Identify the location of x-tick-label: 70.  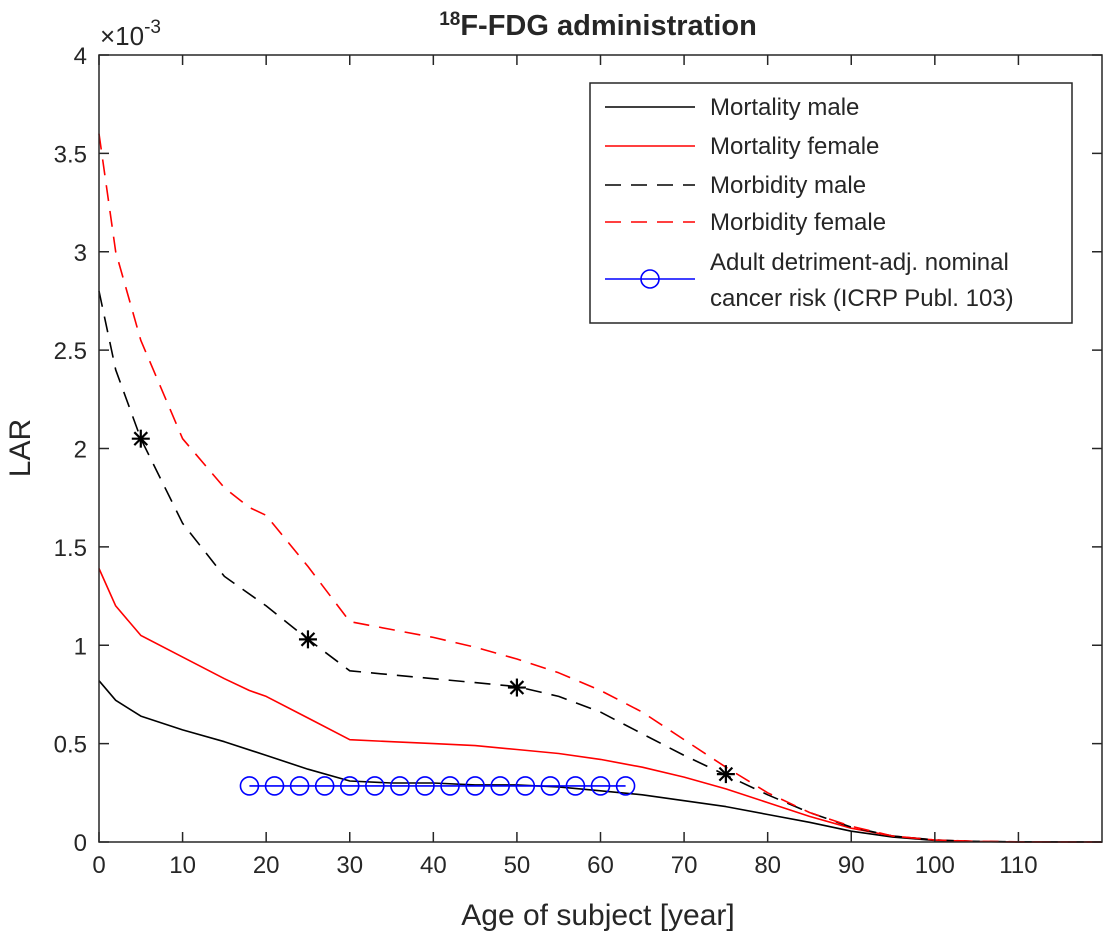
(684, 865).